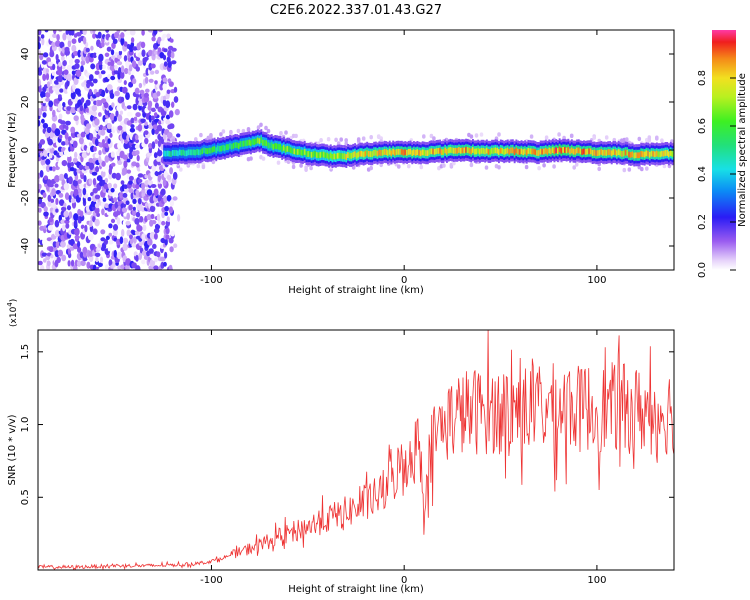  I want to click on x-tick-label: -100, so click(211, 580).